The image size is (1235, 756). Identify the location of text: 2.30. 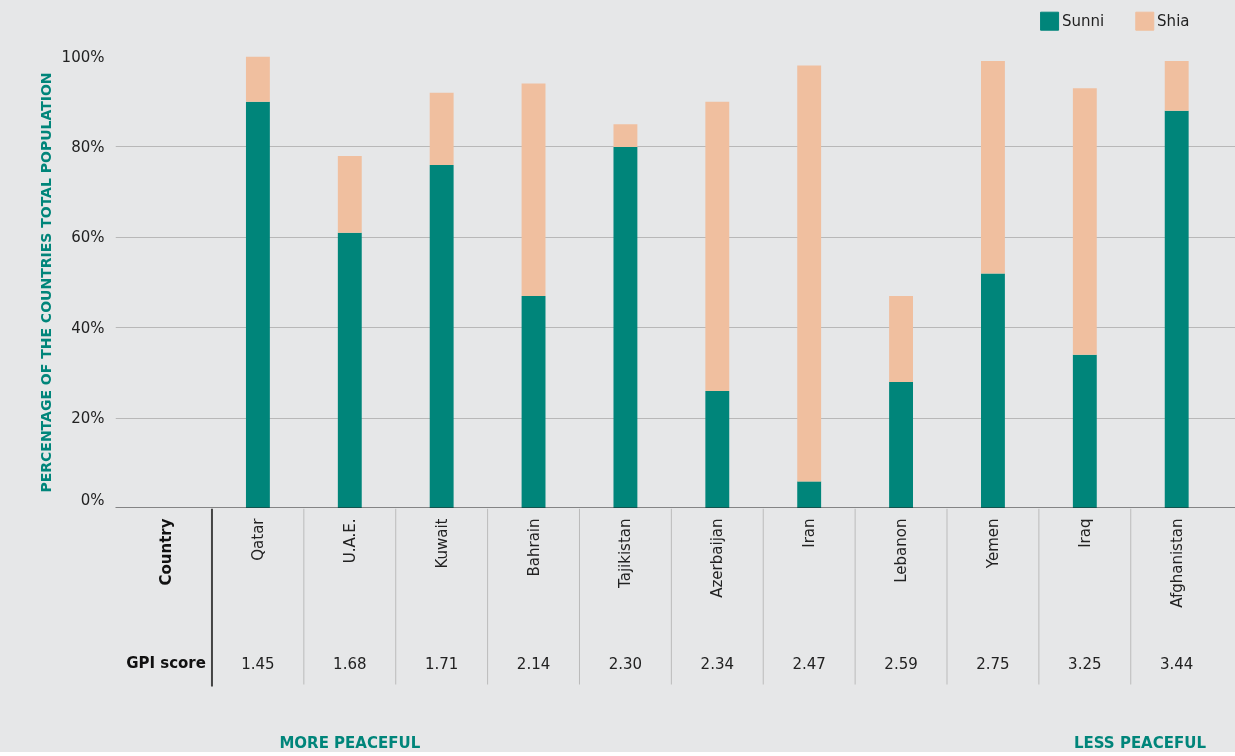
(625, 663).